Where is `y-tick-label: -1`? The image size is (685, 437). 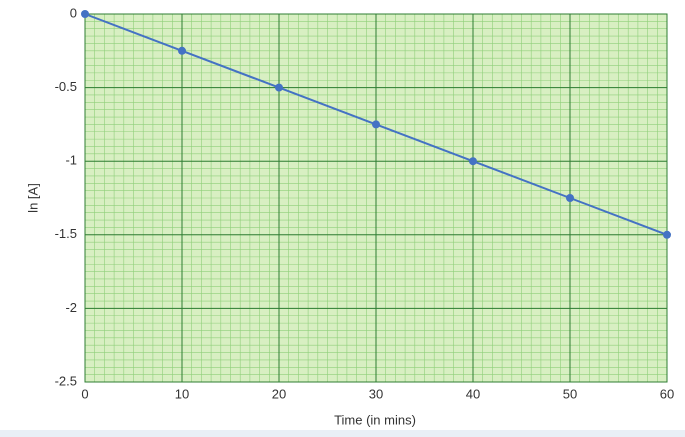
y-tick-label: -1 is located at coordinates (71, 160).